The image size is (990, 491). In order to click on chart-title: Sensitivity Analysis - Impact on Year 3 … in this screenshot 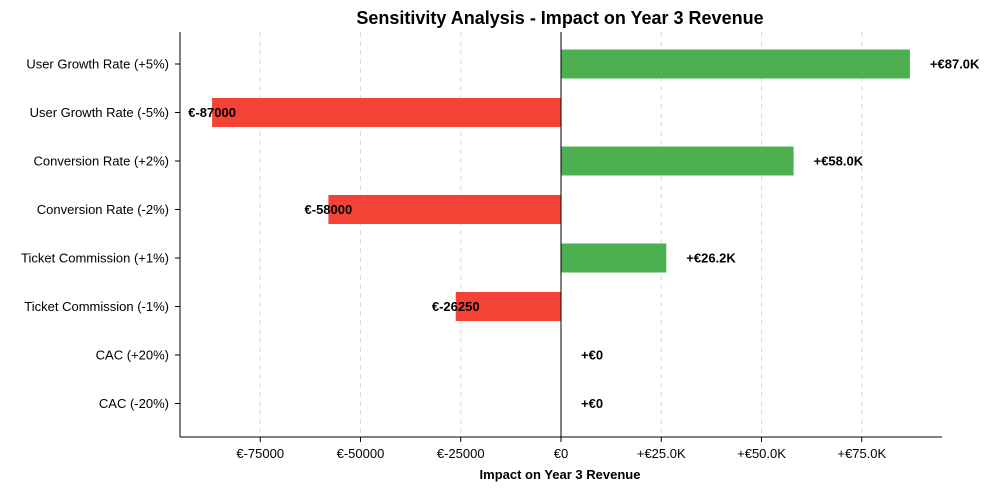, I will do `click(559, 18)`.